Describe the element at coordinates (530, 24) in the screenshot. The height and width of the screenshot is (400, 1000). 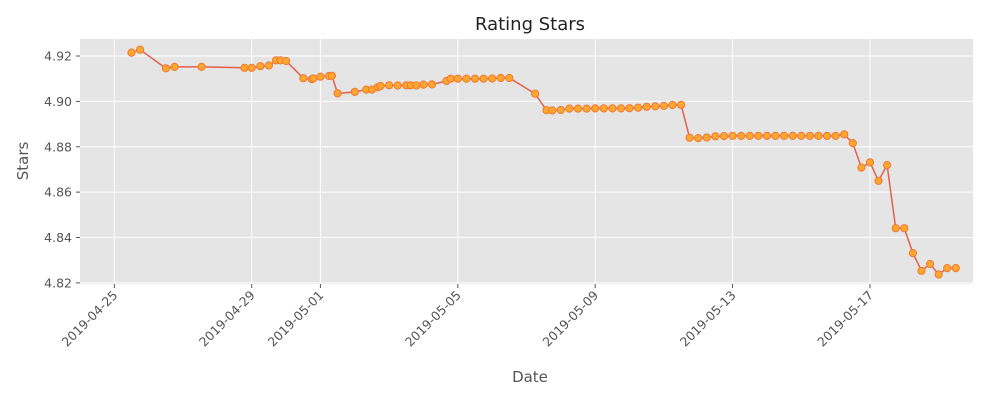
I see `chart-title: Rating Stars` at that location.